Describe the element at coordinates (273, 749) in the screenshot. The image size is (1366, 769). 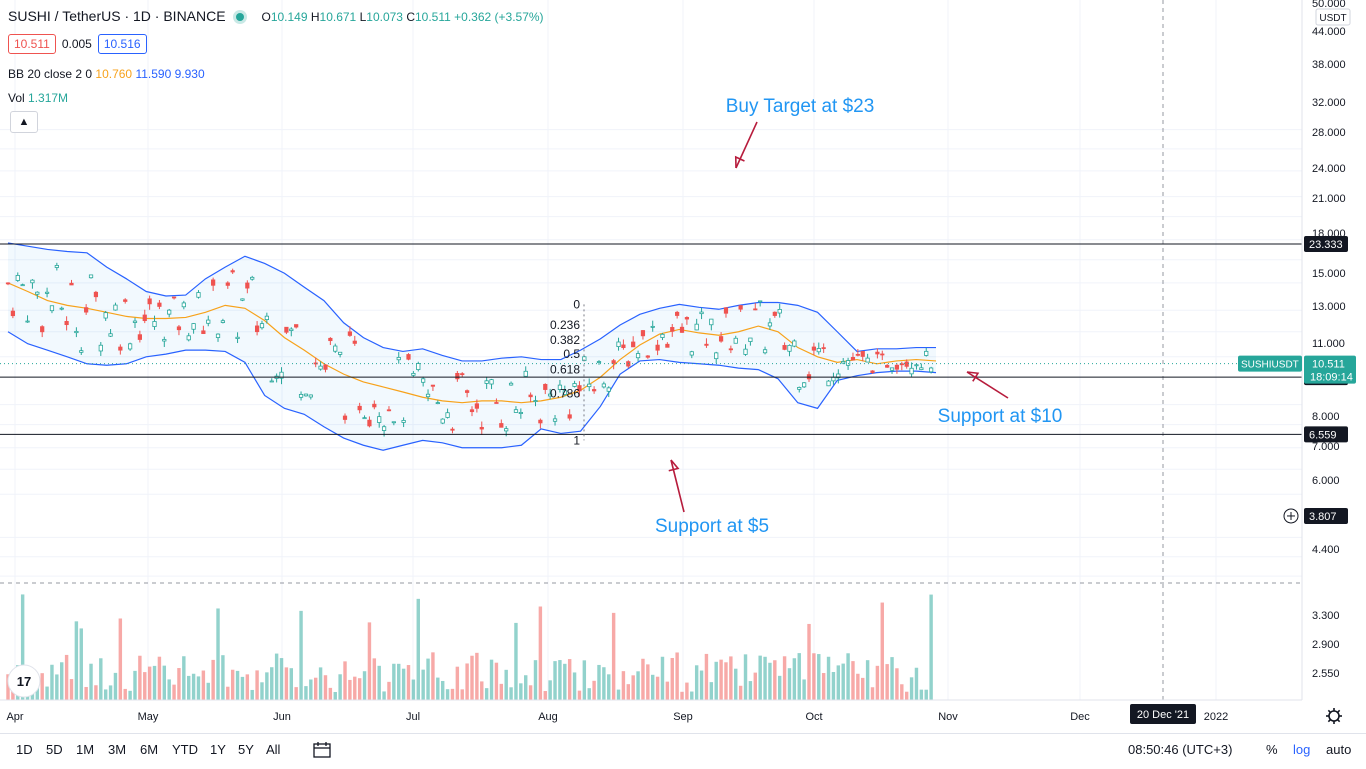
I see `range-all: All` at that location.